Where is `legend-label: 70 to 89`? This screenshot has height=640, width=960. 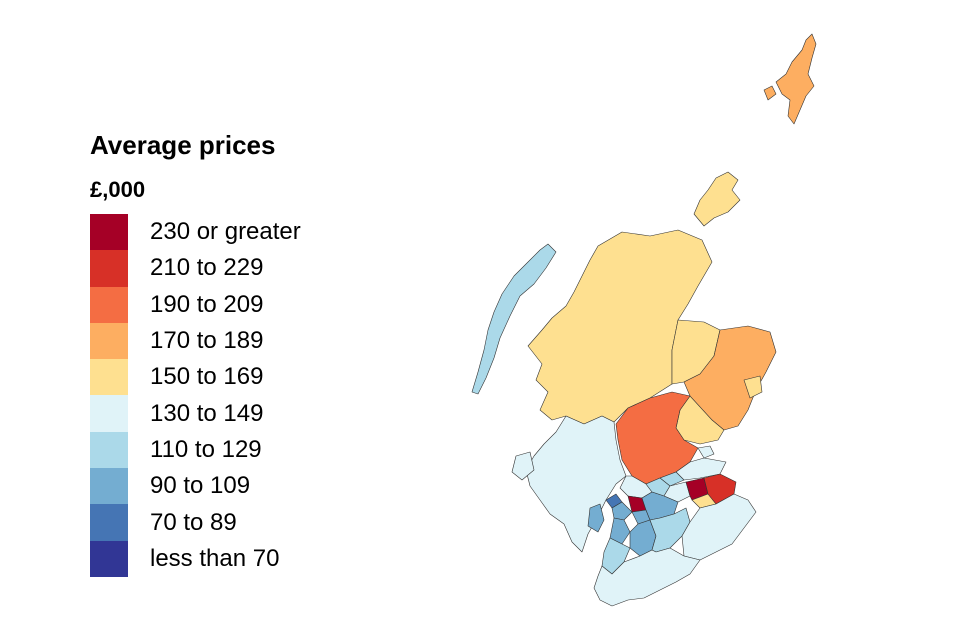
legend-label: 70 to 89 is located at coordinates (193, 522).